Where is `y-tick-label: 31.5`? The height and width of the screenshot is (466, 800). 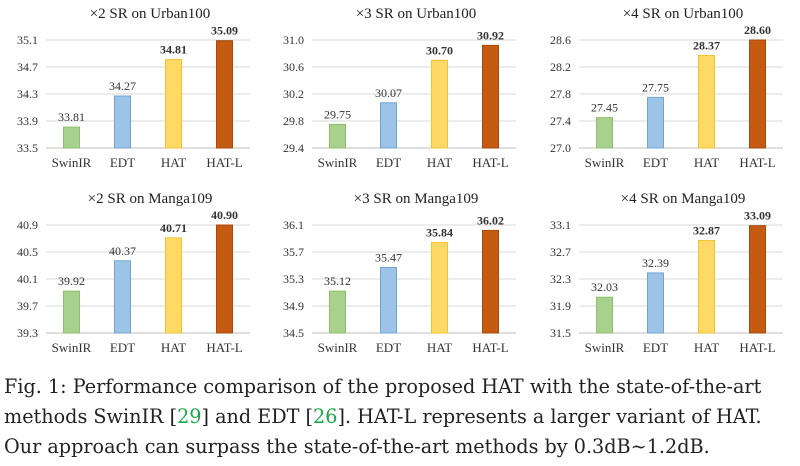
y-tick-label: 31.5 is located at coordinates (560, 333).